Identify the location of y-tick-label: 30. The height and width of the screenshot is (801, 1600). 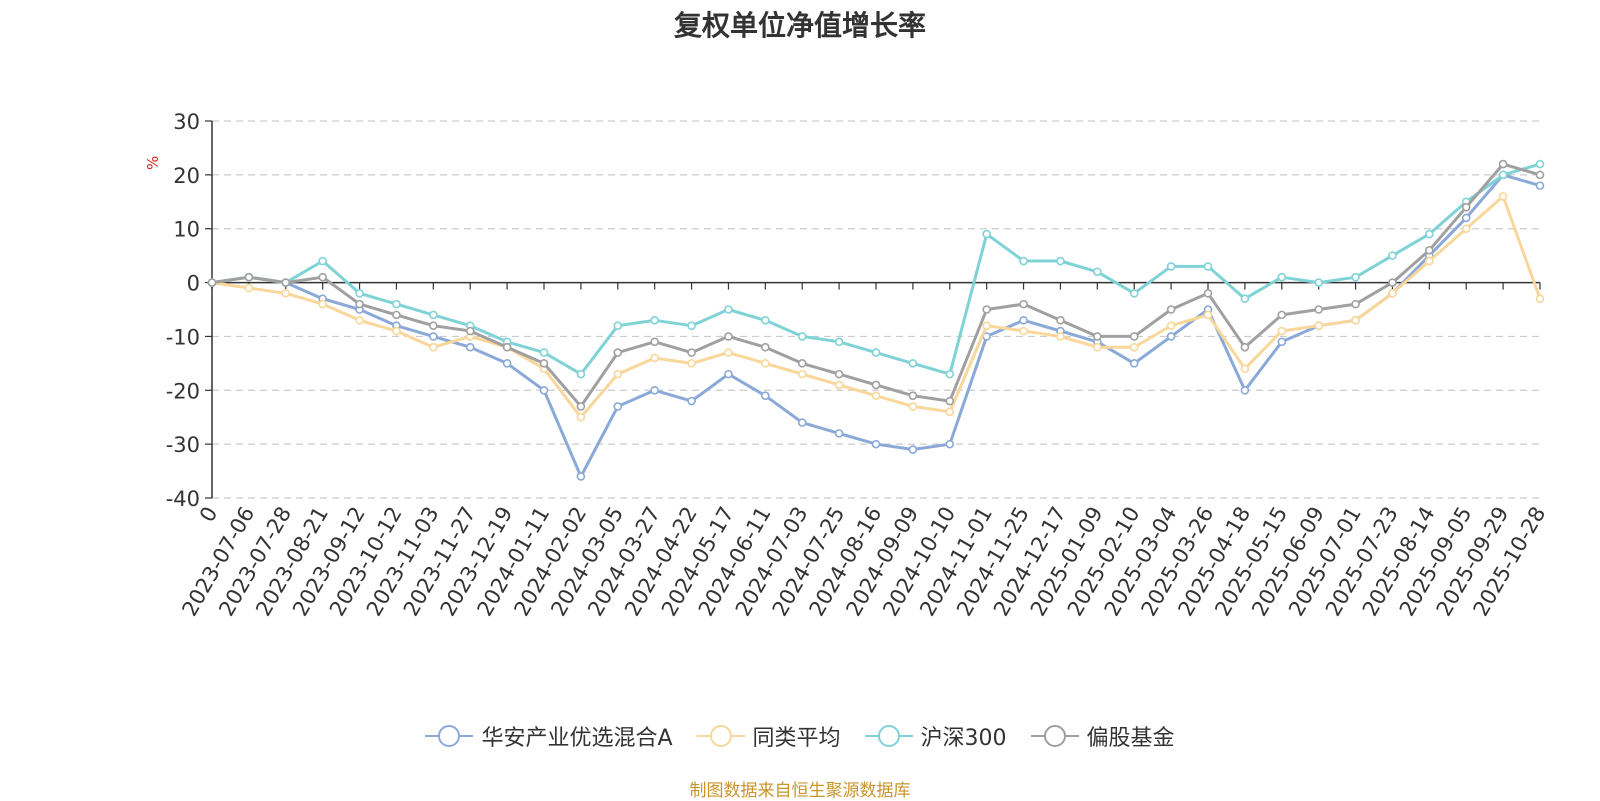
(186, 122).